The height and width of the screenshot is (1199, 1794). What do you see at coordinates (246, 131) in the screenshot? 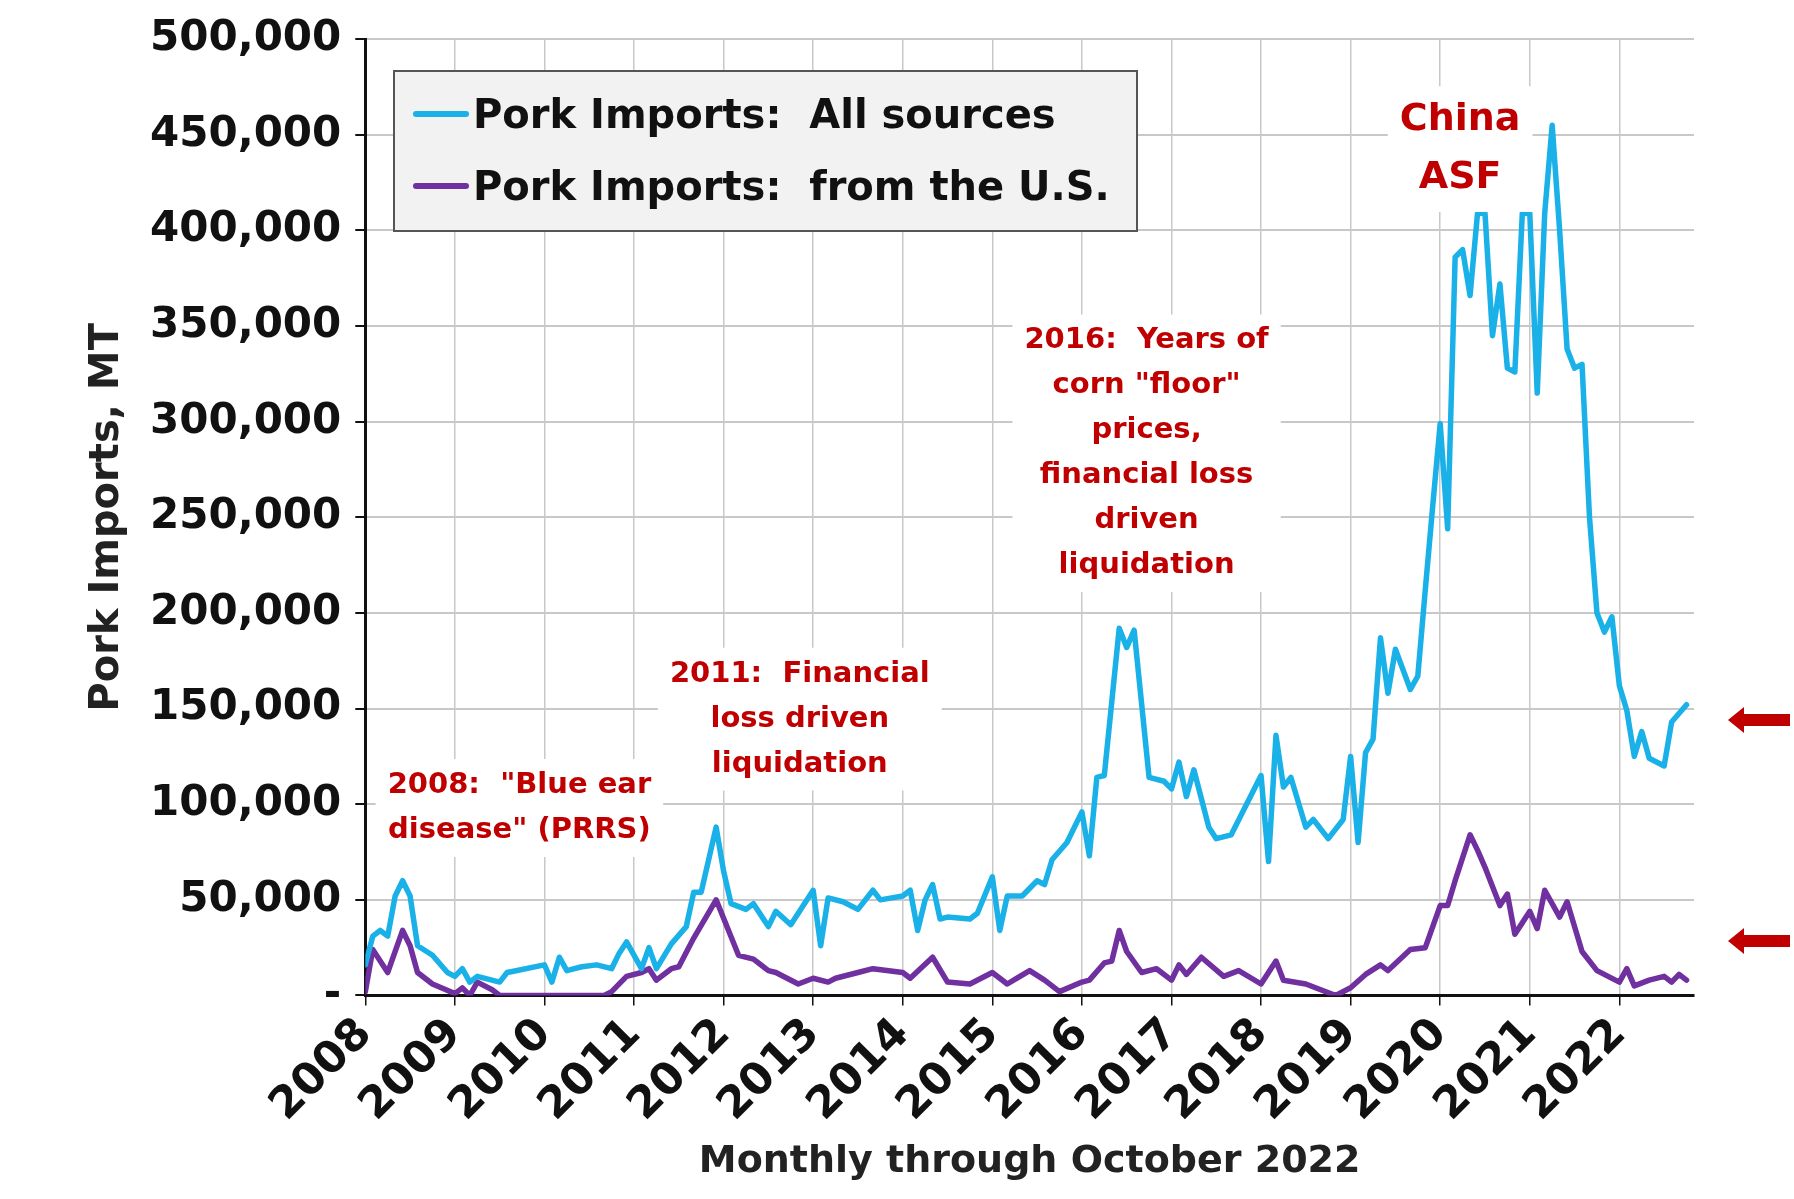
I see `y-tick-label: 450,000` at bounding box center [246, 131].